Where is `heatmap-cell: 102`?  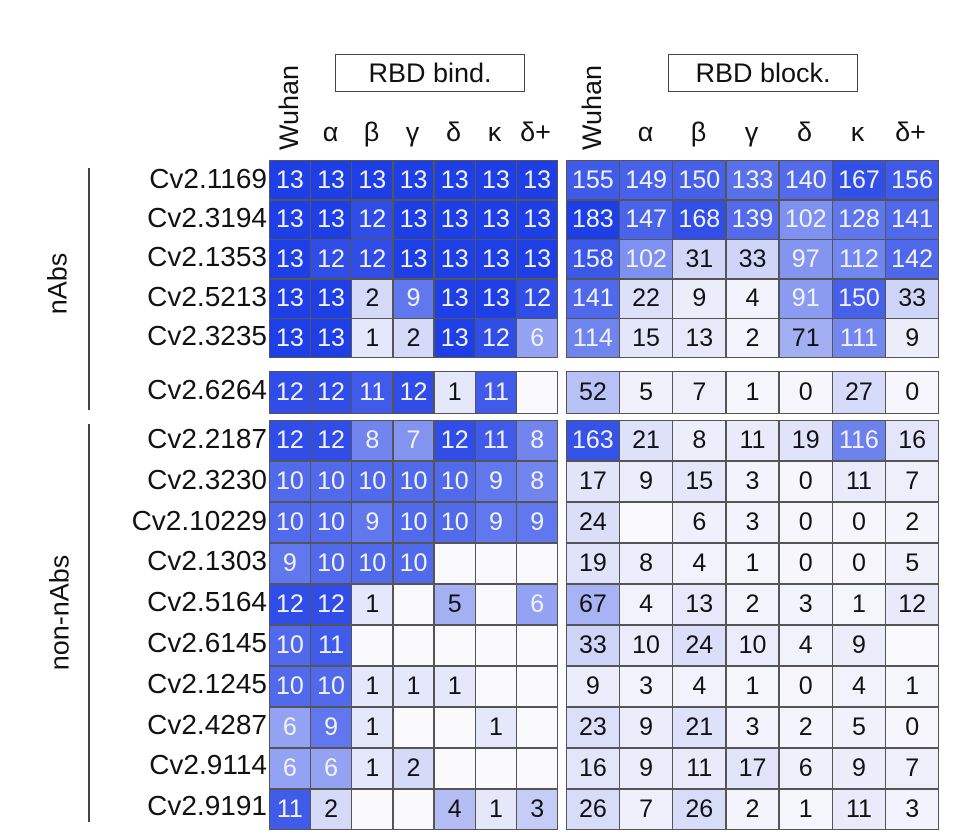
heatmap-cell: 102 is located at coordinates (646, 259).